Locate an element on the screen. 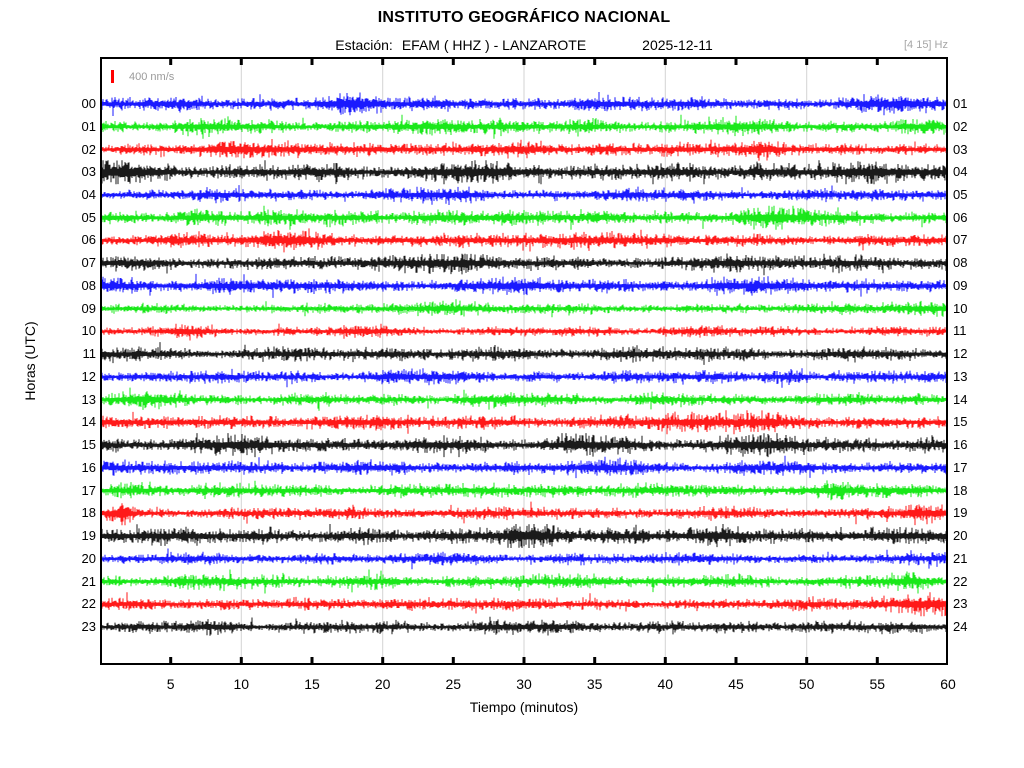 Image resolution: width=1024 pixels, height=768 pixels. hour-label-right-12: 12 is located at coordinates (960, 354).